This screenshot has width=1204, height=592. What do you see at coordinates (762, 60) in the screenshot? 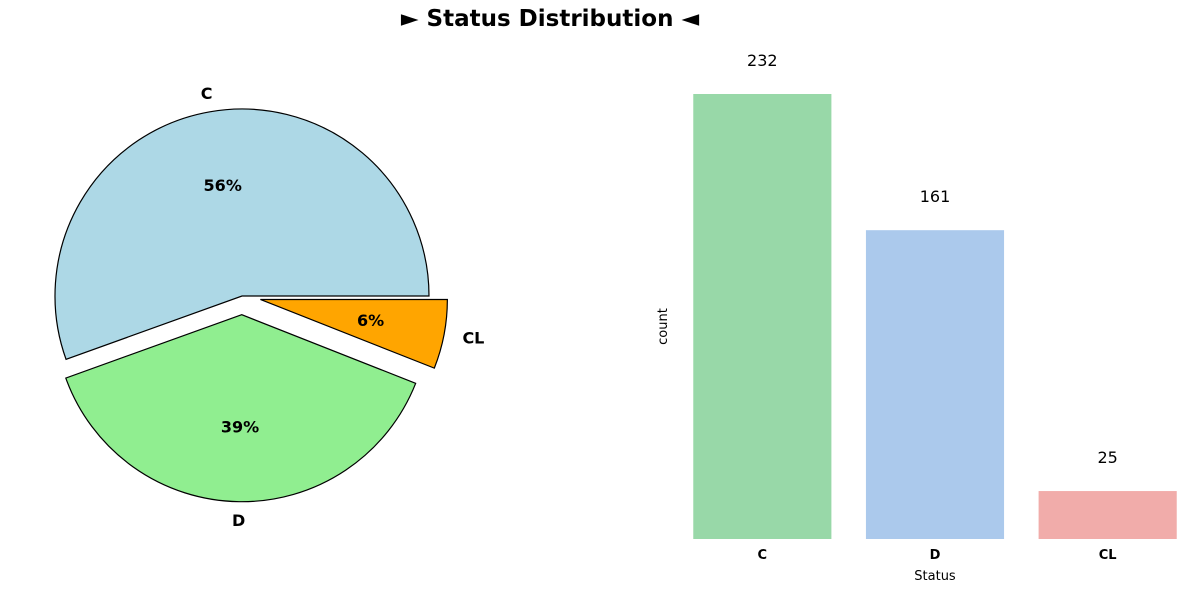
I see `bar-value-label-c: 232` at bounding box center [762, 60].